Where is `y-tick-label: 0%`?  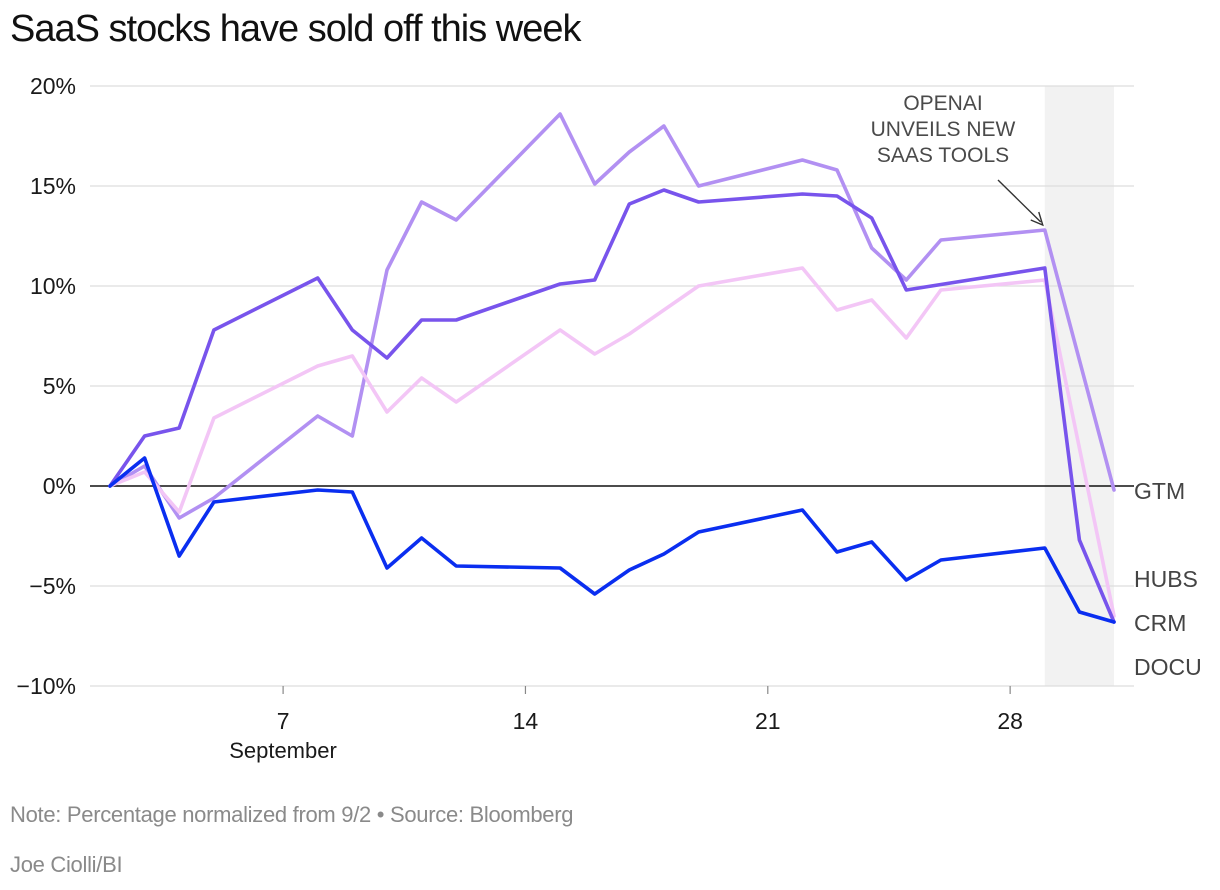 y-tick-label: 0% is located at coordinates (59, 486).